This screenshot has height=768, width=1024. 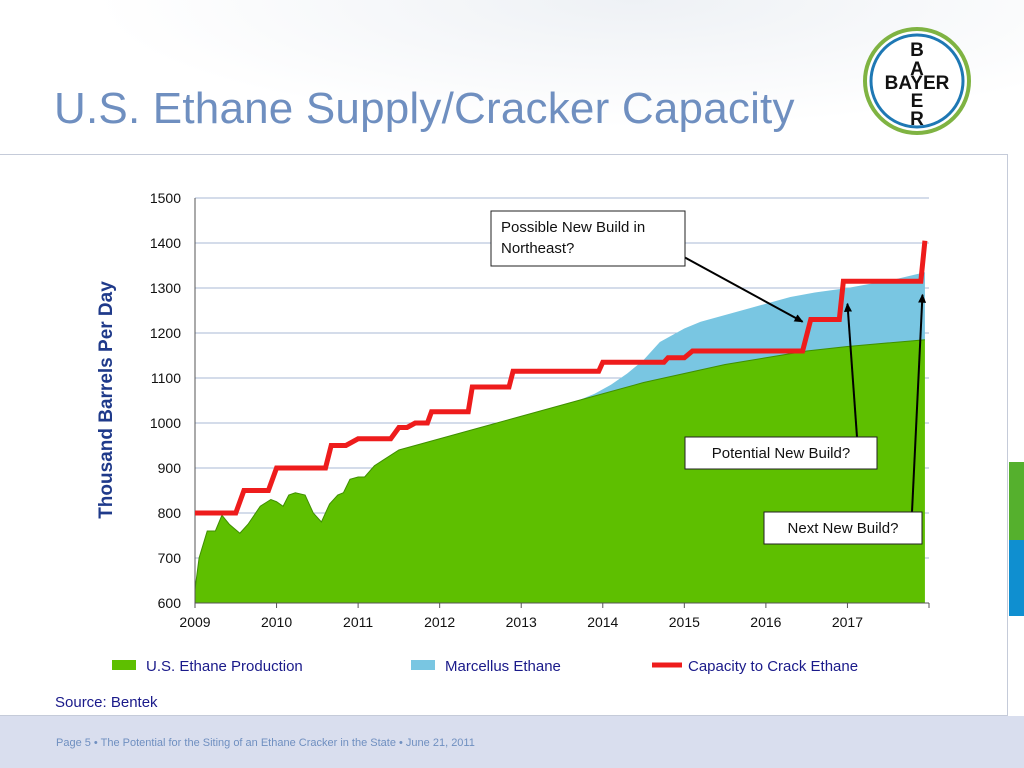 I want to click on y-tick-label: 1500, so click(x=165, y=198).